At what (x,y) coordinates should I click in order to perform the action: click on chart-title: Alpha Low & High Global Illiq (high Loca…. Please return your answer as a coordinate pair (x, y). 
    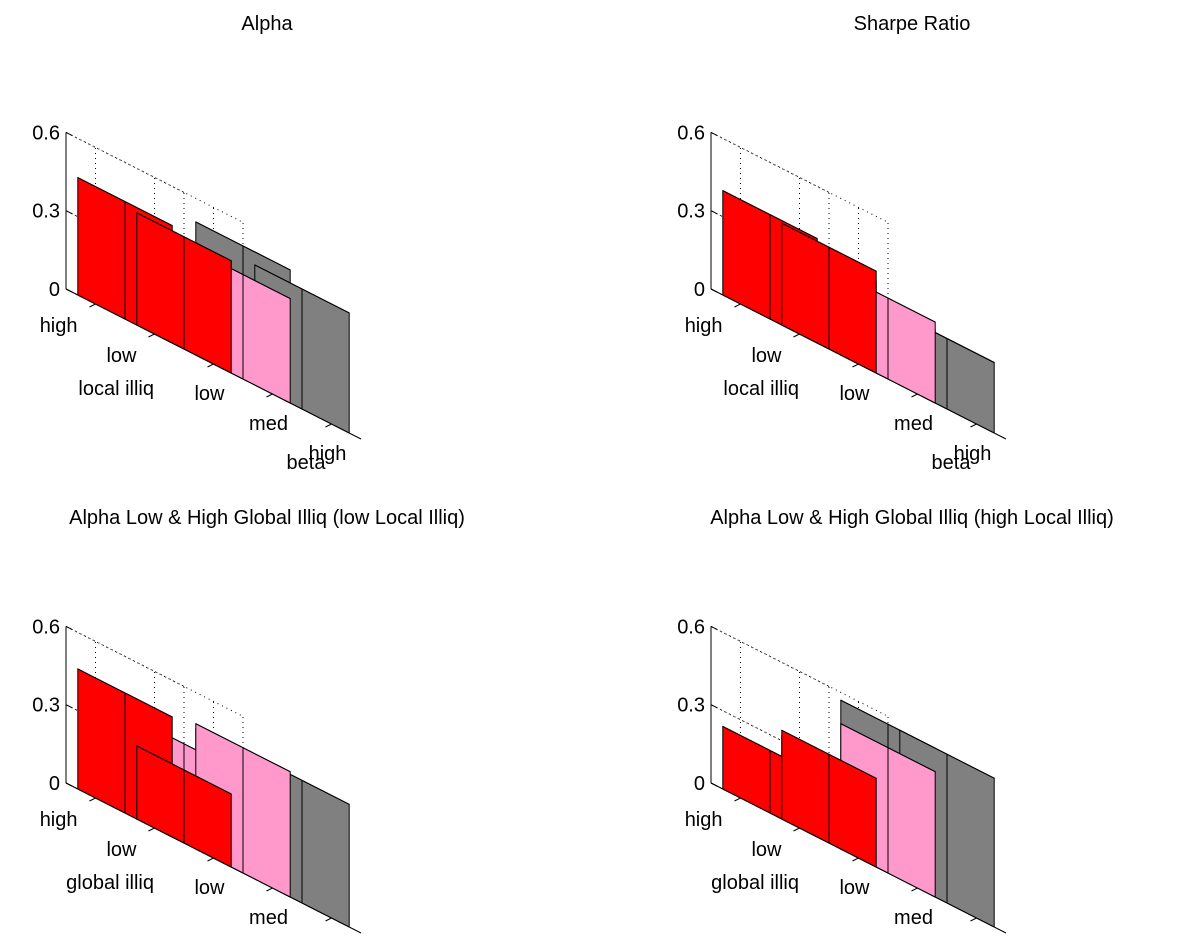
    Looking at the image, I should click on (912, 518).